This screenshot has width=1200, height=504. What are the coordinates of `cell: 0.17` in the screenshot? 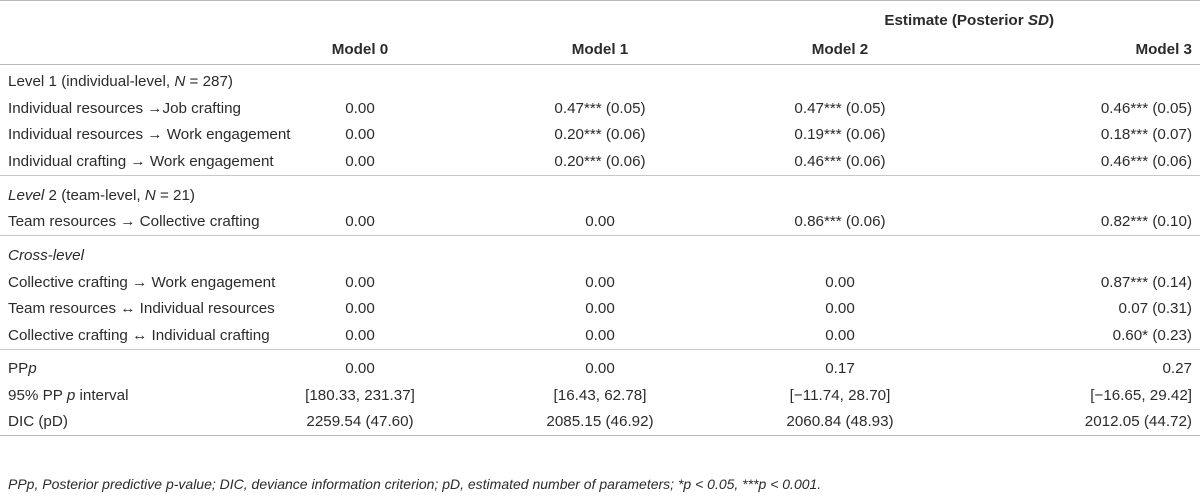 It's located at (840, 369).